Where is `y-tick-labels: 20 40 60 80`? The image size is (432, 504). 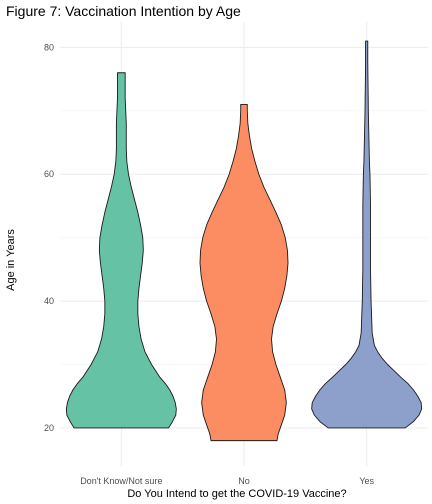
y-tick-labels: 20 40 60 80 is located at coordinates (49, 237).